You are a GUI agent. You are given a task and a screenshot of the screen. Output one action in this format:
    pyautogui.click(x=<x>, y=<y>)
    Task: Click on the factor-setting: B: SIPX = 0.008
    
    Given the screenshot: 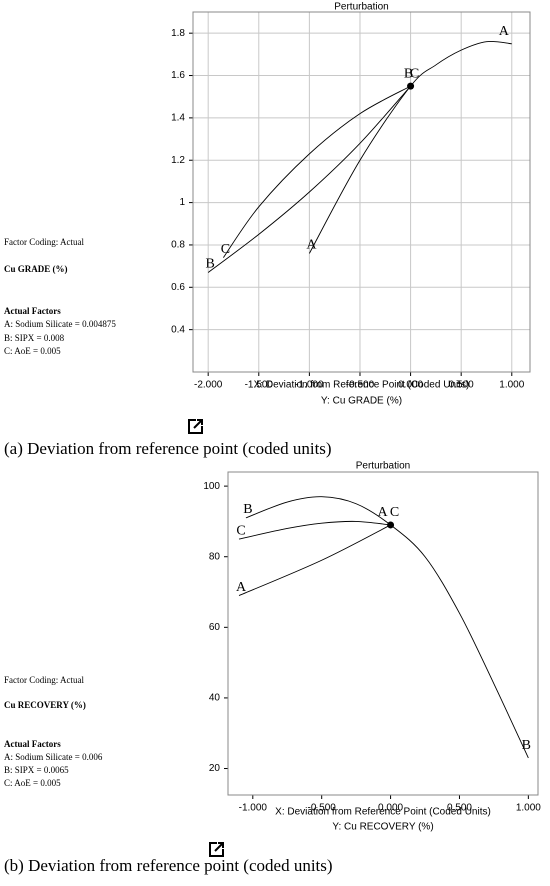 What is the action you would take?
    pyautogui.click(x=34, y=338)
    